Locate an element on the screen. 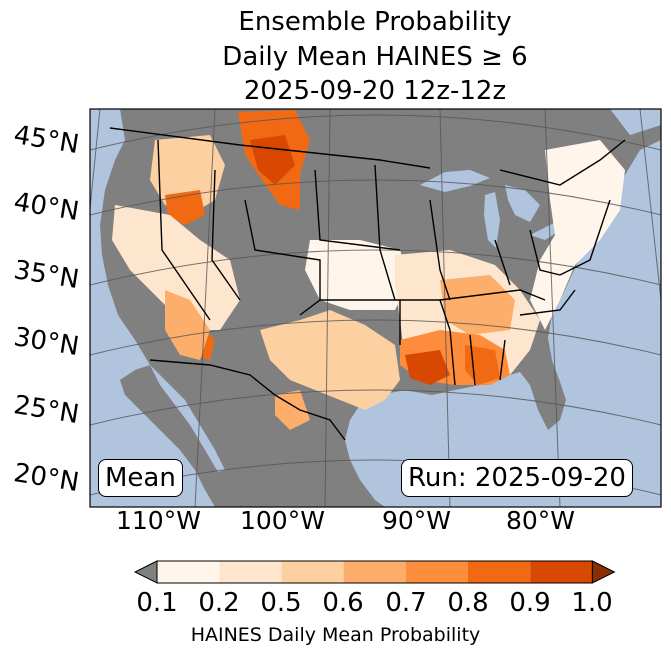 The width and height of the screenshot is (671, 658). prob-region-mississippi-core is located at coordinates (427, 367).